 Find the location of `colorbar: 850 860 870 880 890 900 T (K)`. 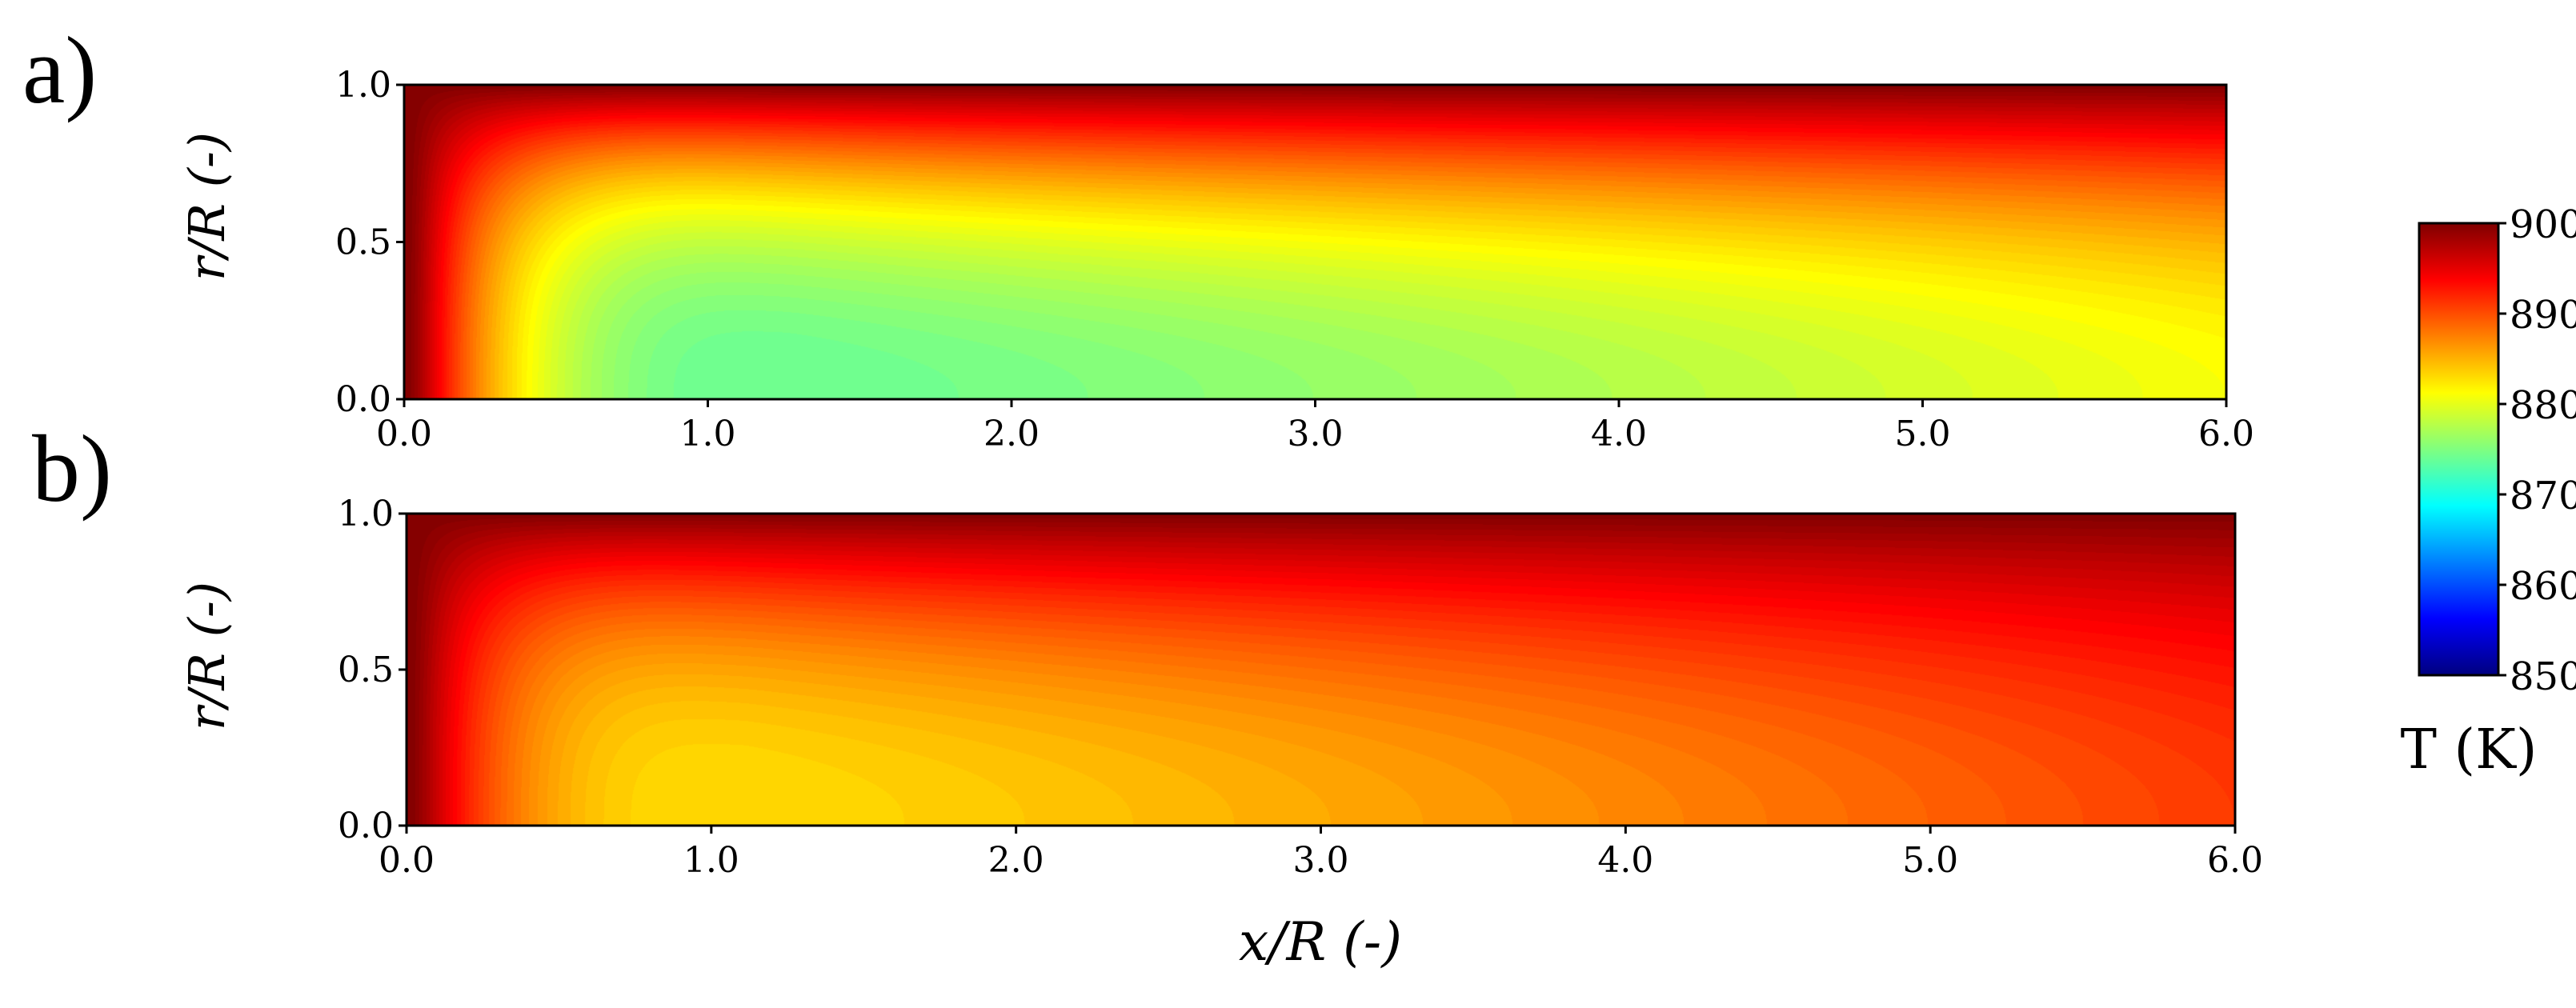

colorbar: 850 860 870 880 890 900 T (K) is located at coordinates (2488, 492).